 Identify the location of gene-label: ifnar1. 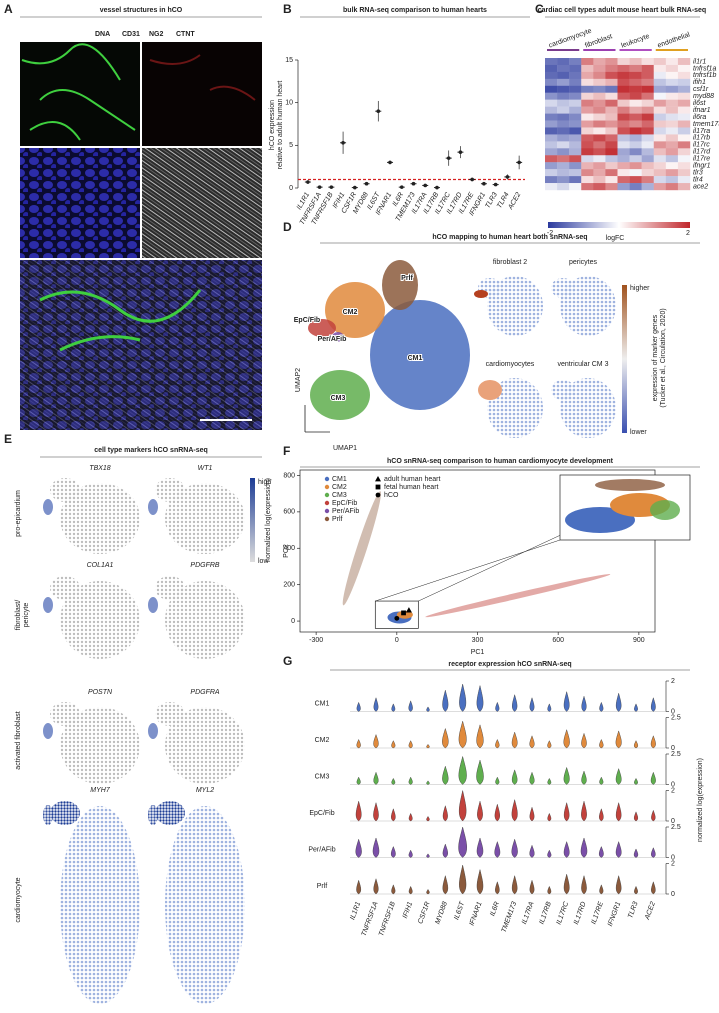
(702, 110).